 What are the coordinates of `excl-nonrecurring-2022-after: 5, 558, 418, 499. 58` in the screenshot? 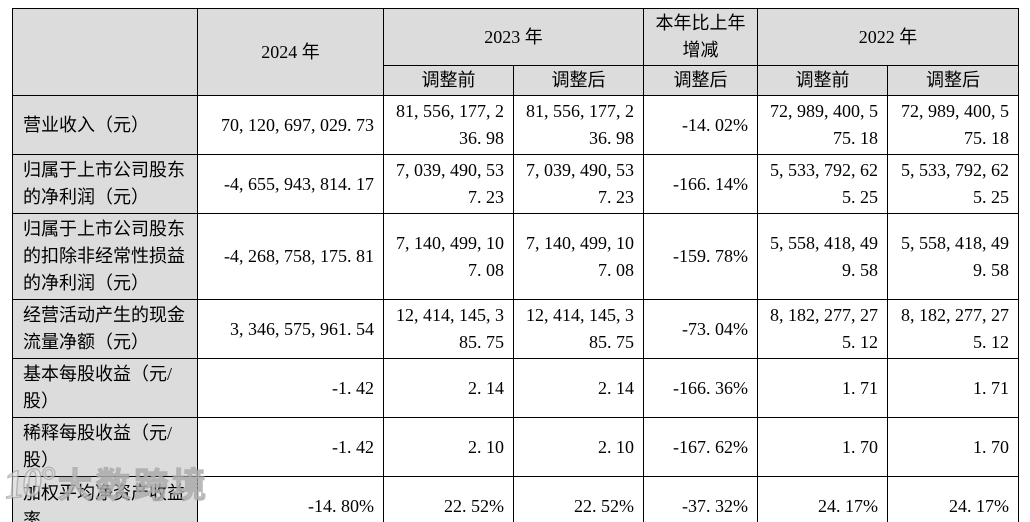 It's located at (953, 256).